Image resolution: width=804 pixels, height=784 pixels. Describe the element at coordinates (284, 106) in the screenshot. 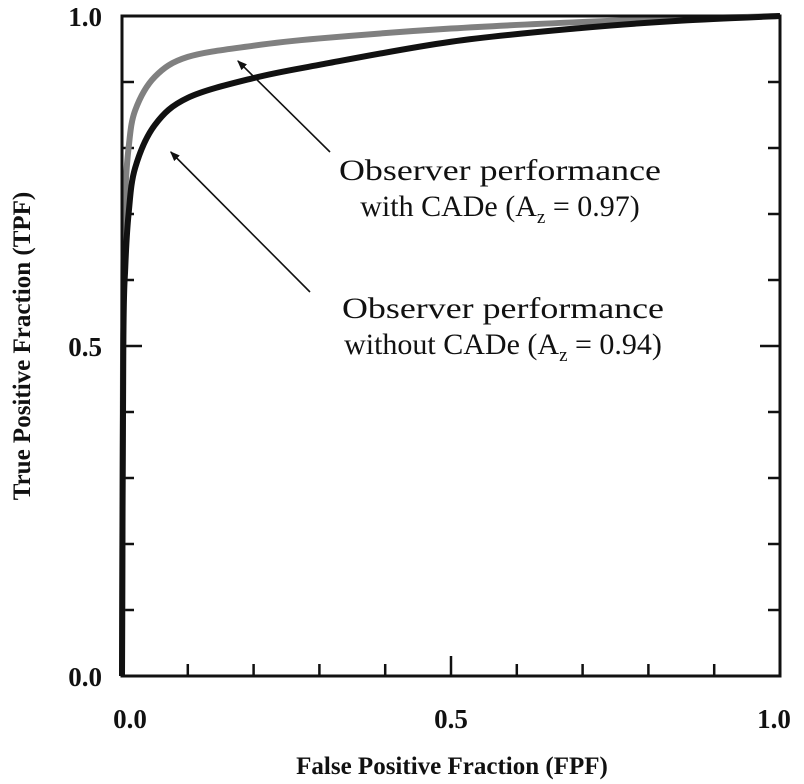

I see `arrow-with-cade` at that location.